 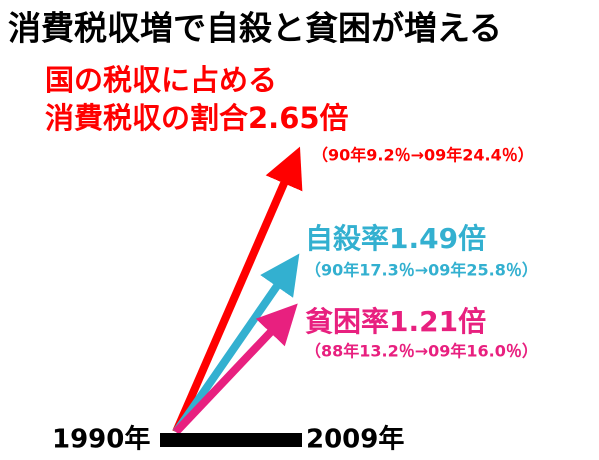 What do you see at coordinates (355, 439) in the screenshot?
I see `timeline-end: 2009年` at bounding box center [355, 439].